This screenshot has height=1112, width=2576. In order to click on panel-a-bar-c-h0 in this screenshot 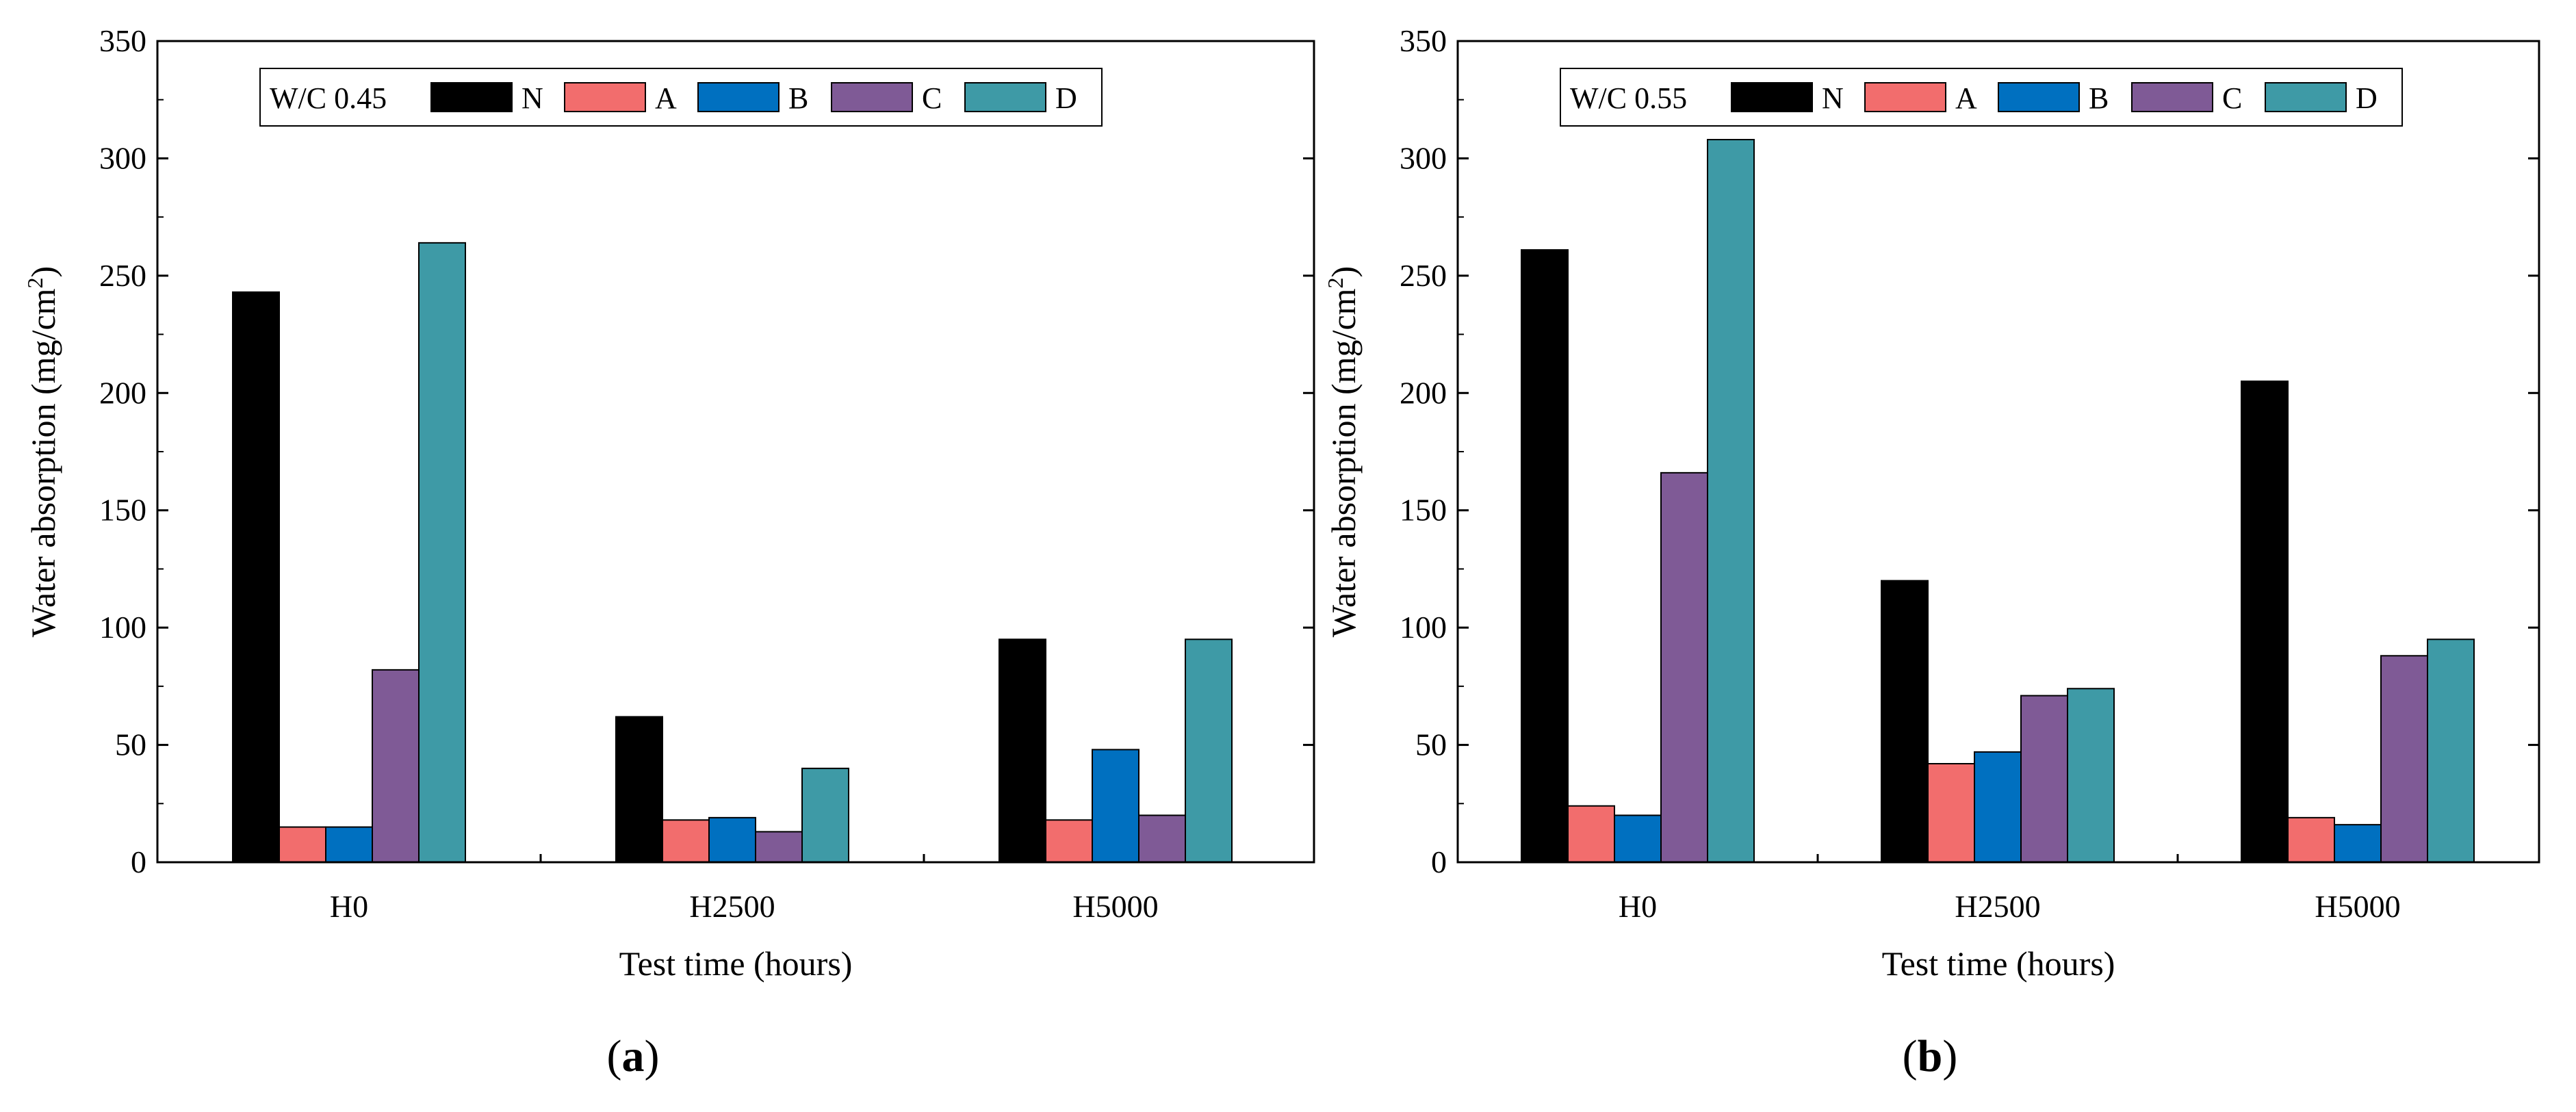, I will do `click(396, 766)`.